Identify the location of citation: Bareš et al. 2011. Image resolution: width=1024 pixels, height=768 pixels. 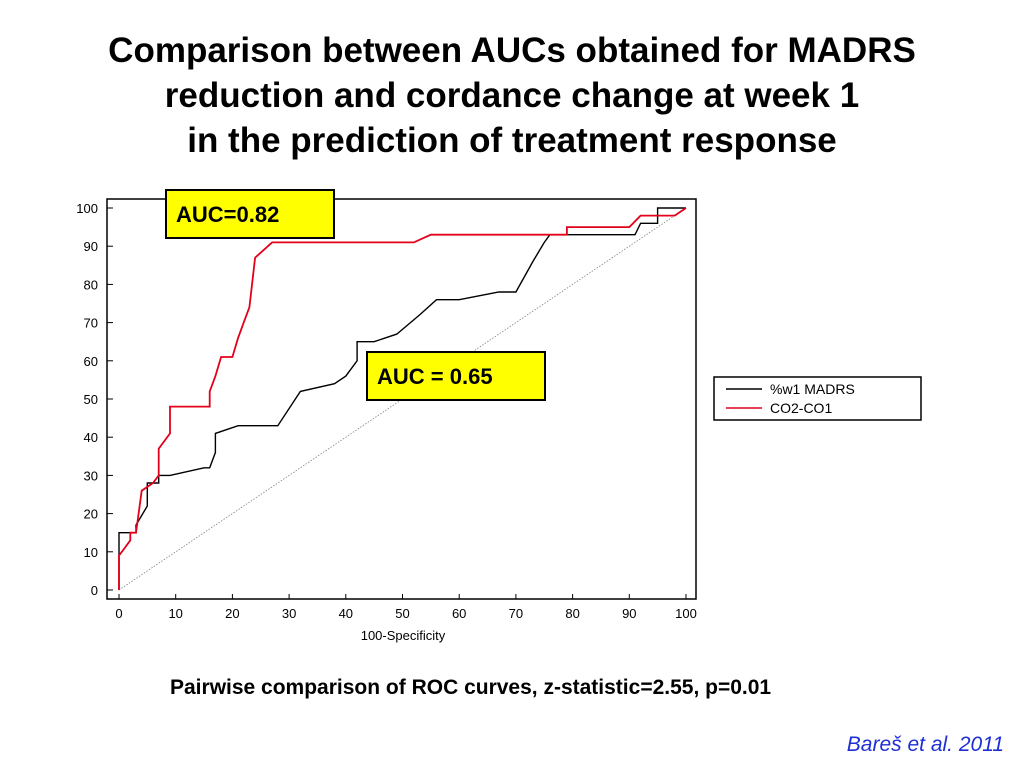
(925, 744).